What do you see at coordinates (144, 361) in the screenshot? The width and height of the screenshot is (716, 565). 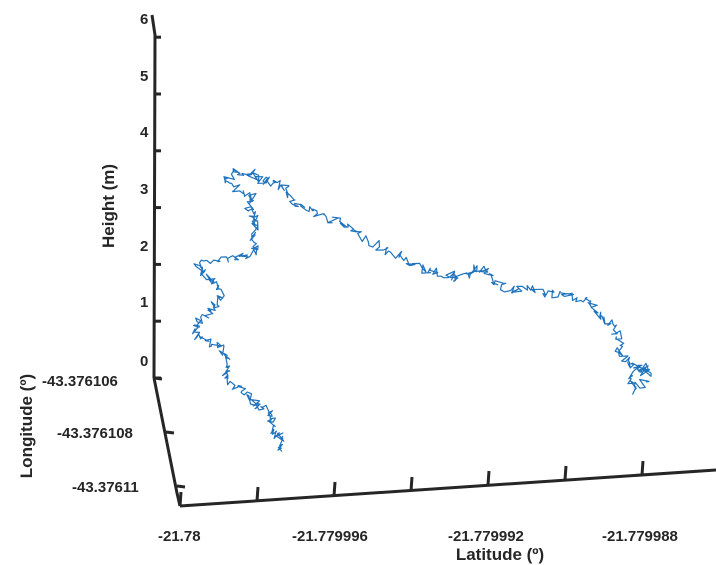 I see `z-tick-label: 0` at bounding box center [144, 361].